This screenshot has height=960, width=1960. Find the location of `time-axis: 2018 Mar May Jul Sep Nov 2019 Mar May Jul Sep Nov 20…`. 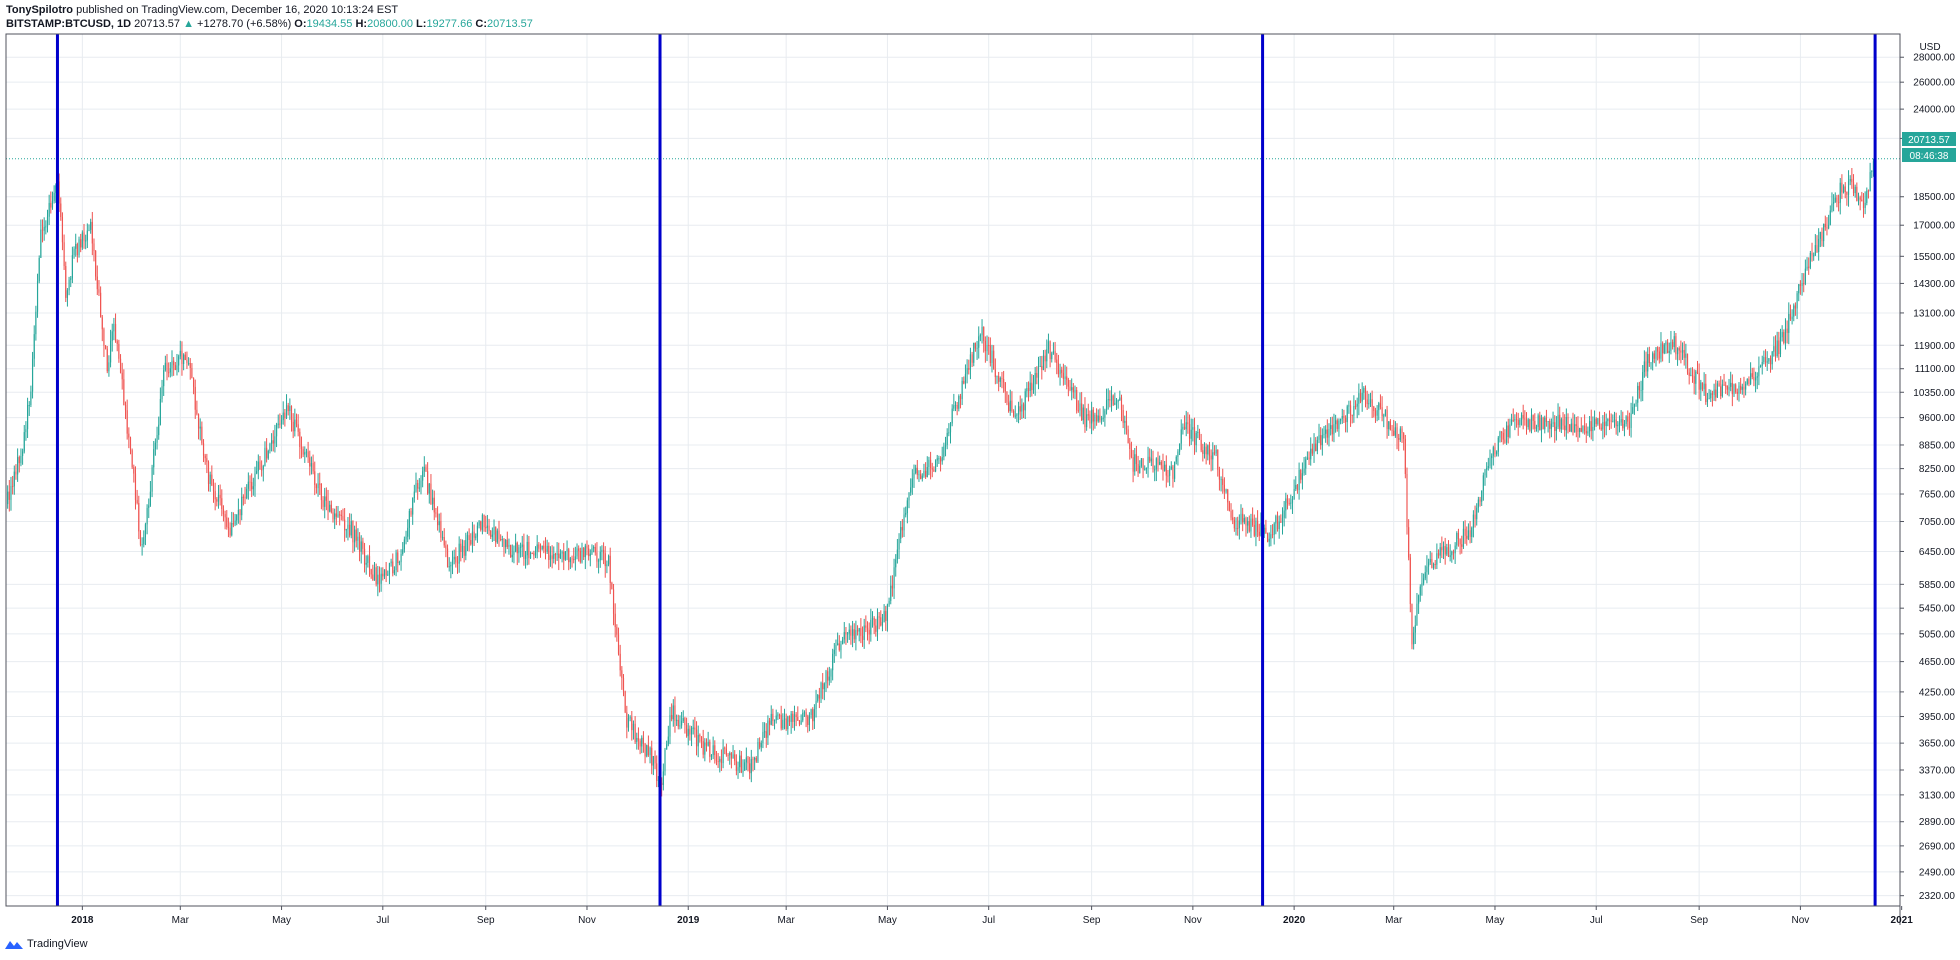

time-axis: 2018 Mar May Jul Sep Nov 2019 Mar May Jul Sep Nov 20… is located at coordinates (992, 916).